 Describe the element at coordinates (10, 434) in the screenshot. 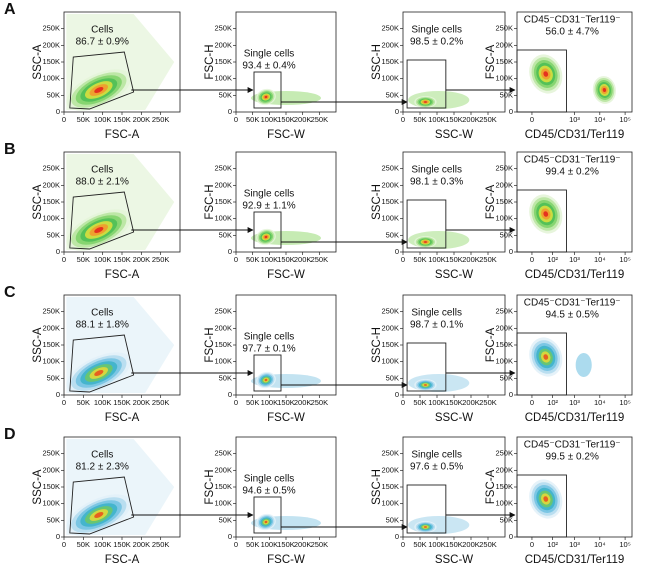

I see `panel-letter: D` at that location.